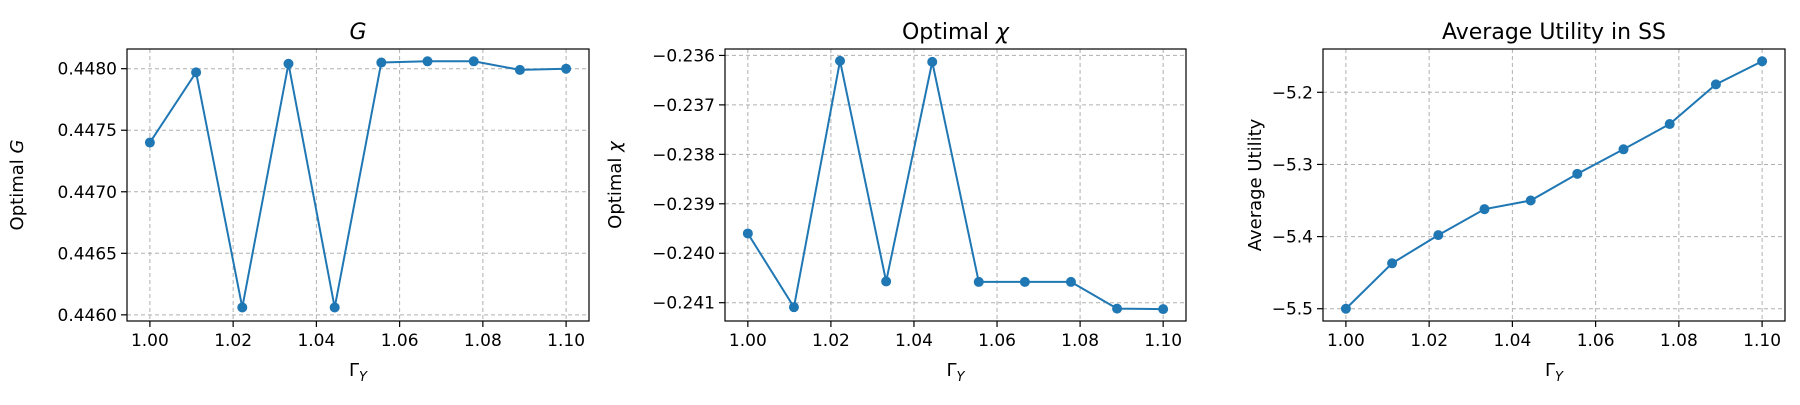  Describe the element at coordinates (683, 254) in the screenshot. I see `y-tick-label: −0.240` at that location.